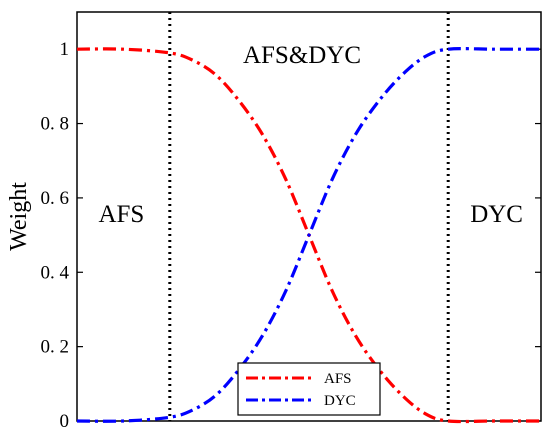 The image size is (550, 431). What do you see at coordinates (55, 124) in the screenshot?
I see `y-tick-label-4: 0. 8` at bounding box center [55, 124].